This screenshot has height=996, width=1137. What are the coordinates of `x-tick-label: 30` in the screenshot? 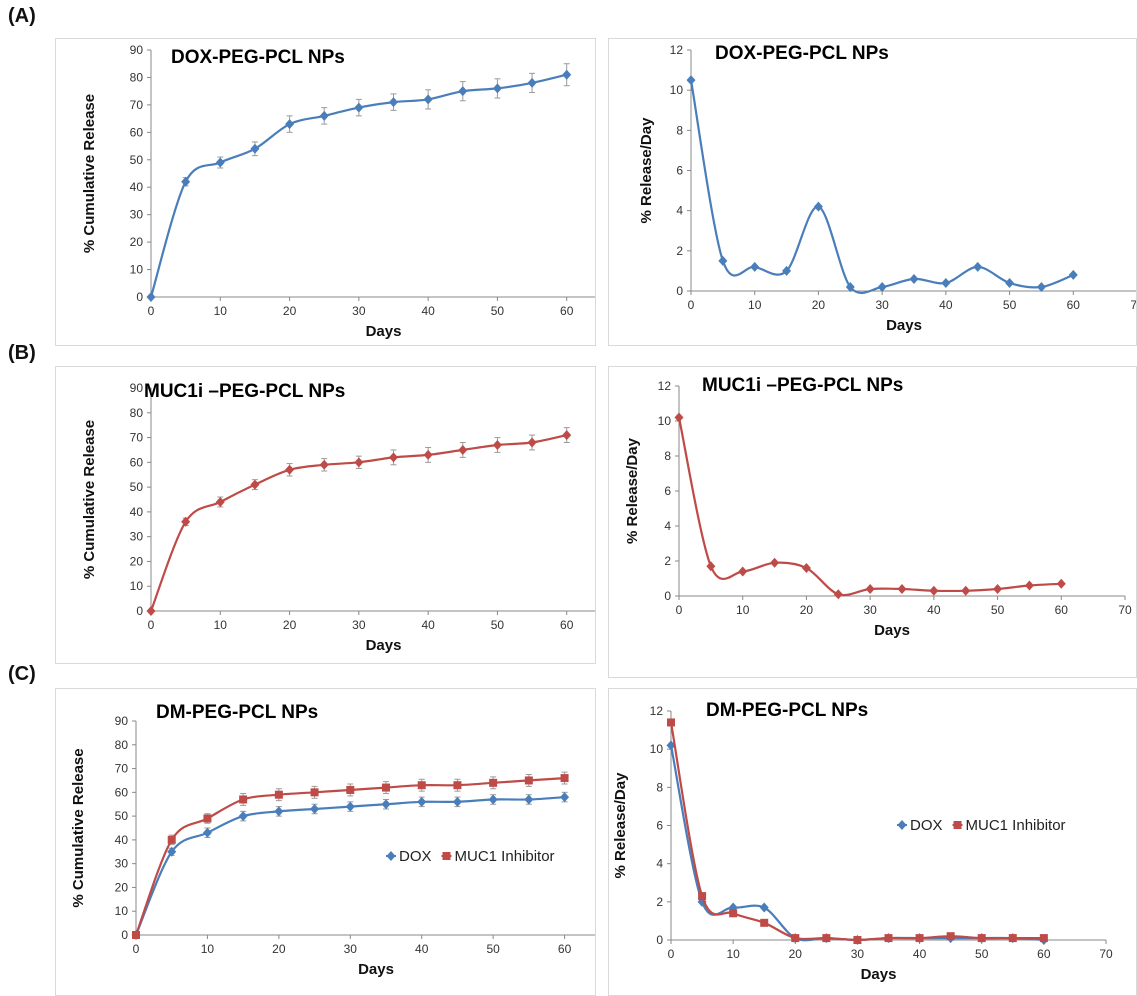 It's located at (882, 305).